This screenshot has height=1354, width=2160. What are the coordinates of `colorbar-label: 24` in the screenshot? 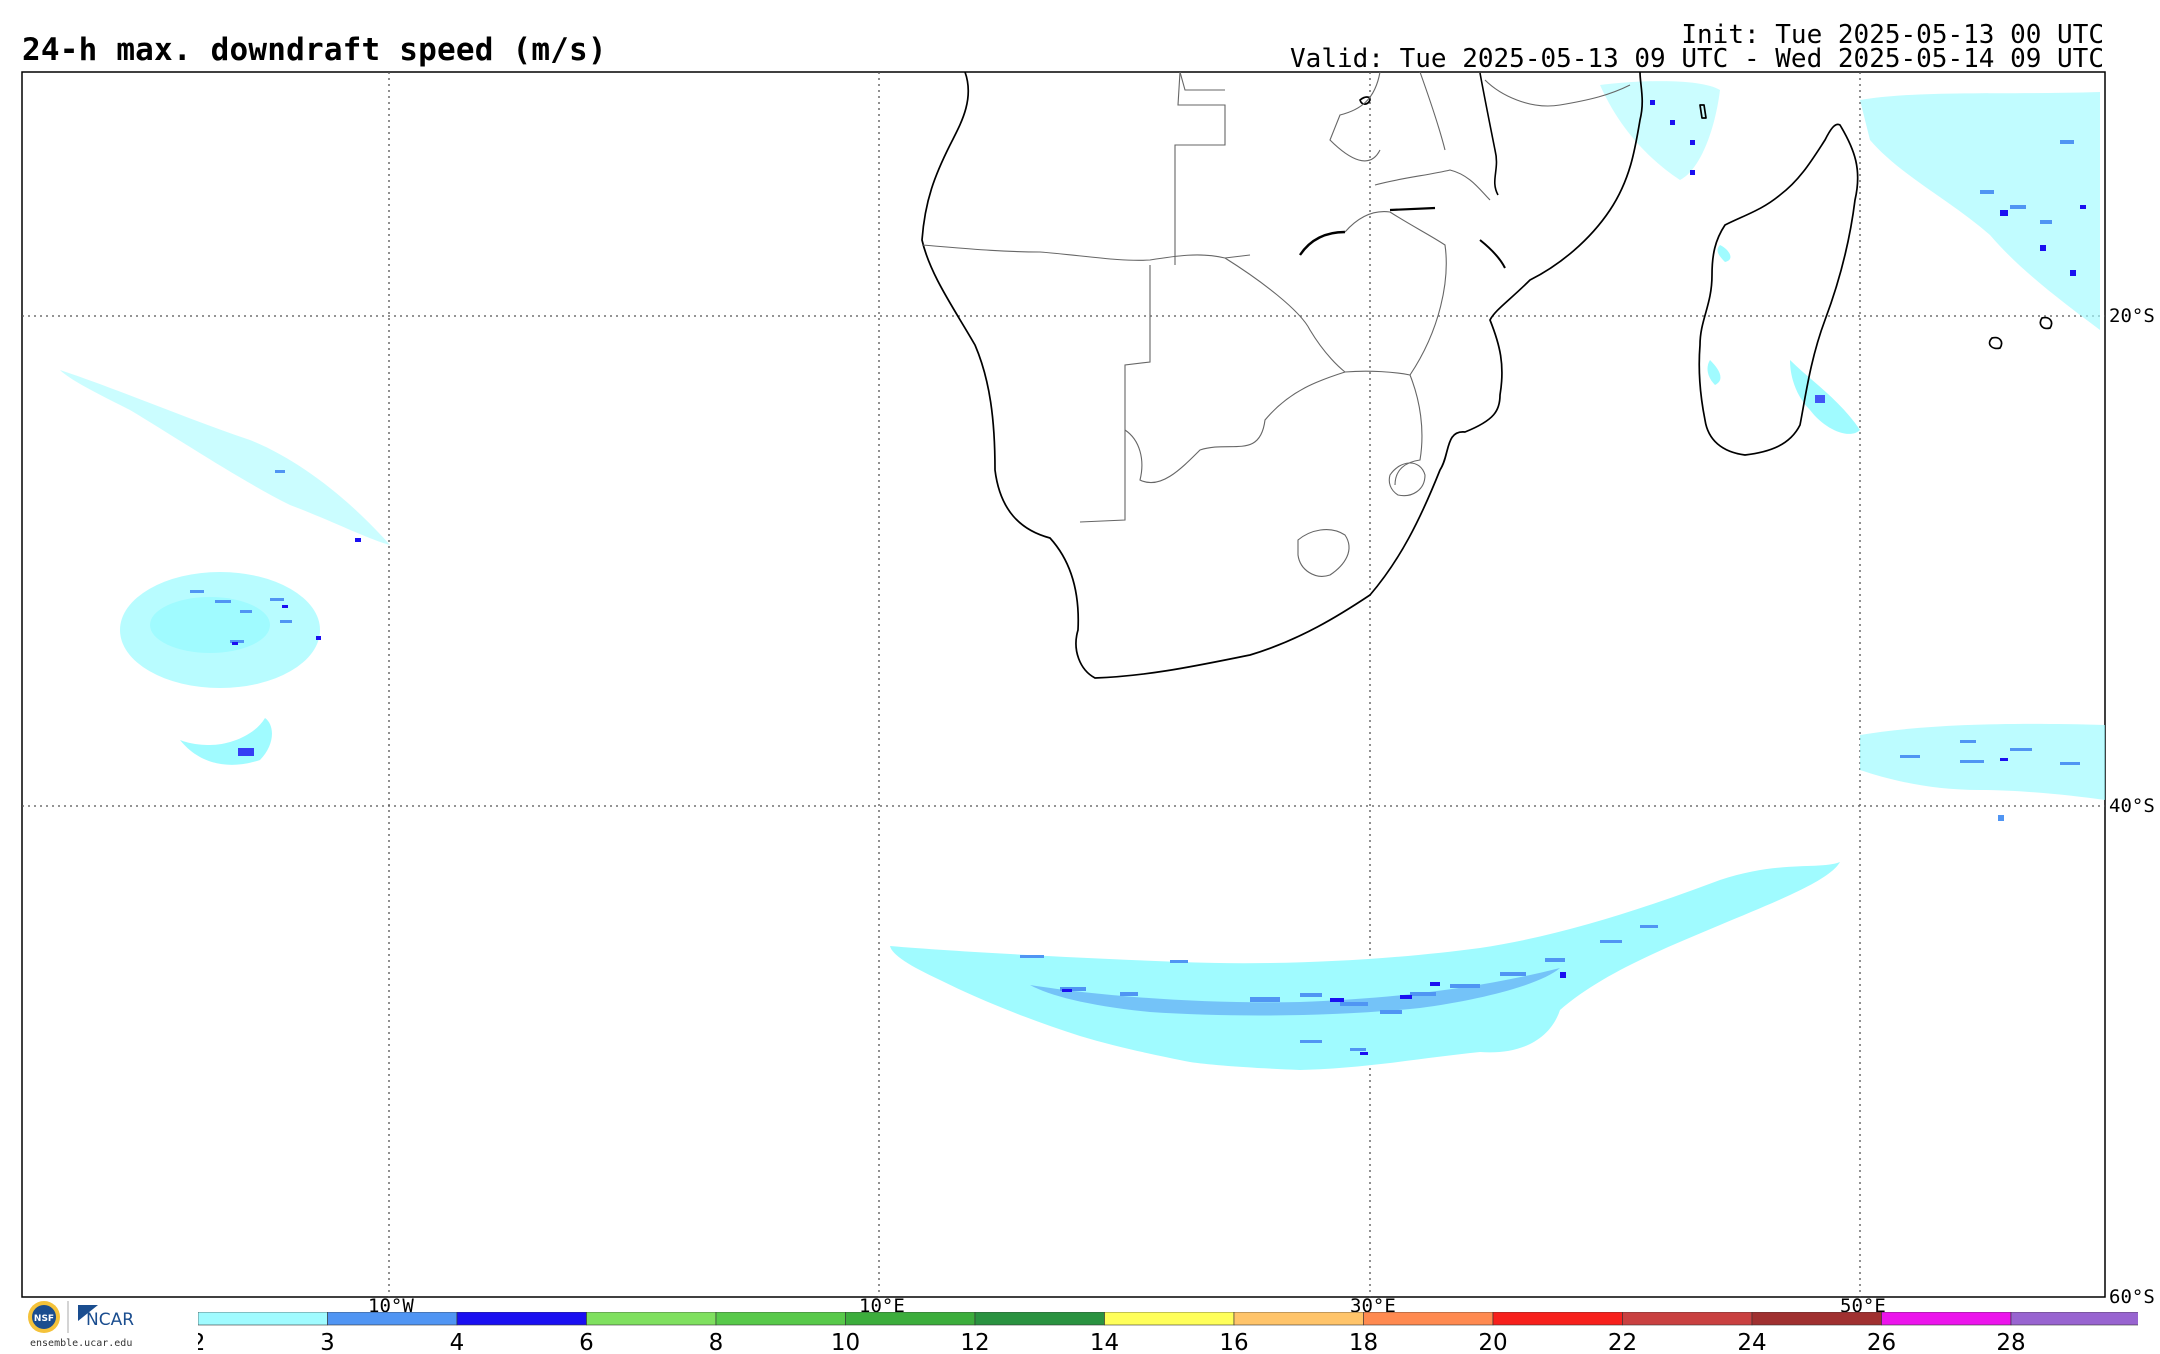 It's located at (1751, 1342).